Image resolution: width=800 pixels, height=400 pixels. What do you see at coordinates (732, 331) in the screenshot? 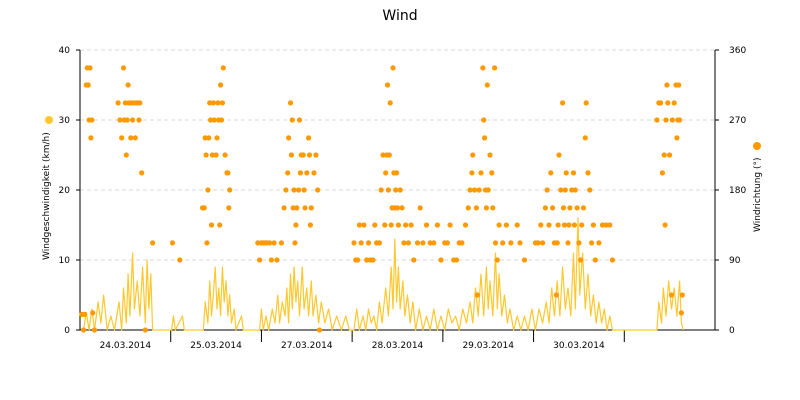
I see `y2-tick-label: 0` at bounding box center [732, 331].